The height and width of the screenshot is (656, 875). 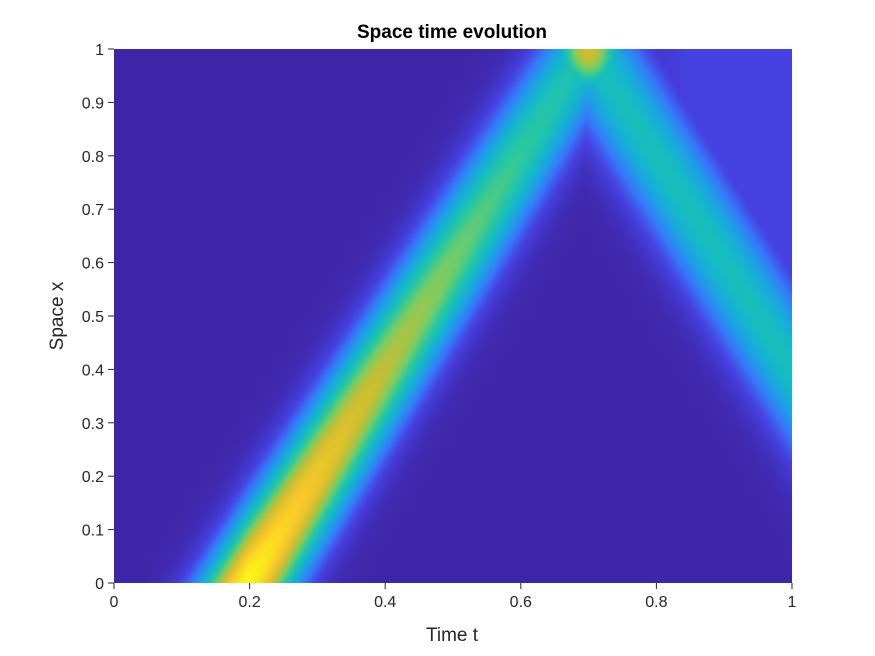 What do you see at coordinates (792, 602) in the screenshot?
I see `x-tick-label: 1` at bounding box center [792, 602].